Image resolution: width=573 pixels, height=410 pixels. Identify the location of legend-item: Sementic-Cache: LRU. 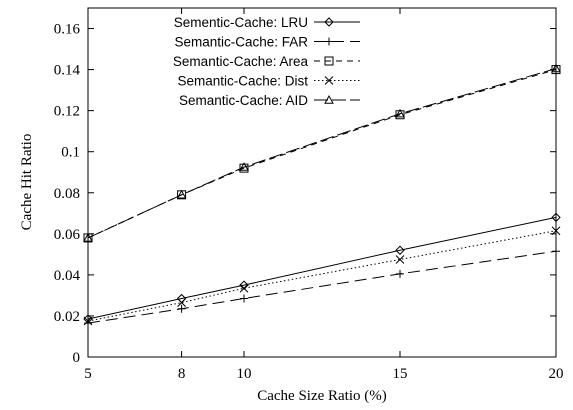
(267, 22).